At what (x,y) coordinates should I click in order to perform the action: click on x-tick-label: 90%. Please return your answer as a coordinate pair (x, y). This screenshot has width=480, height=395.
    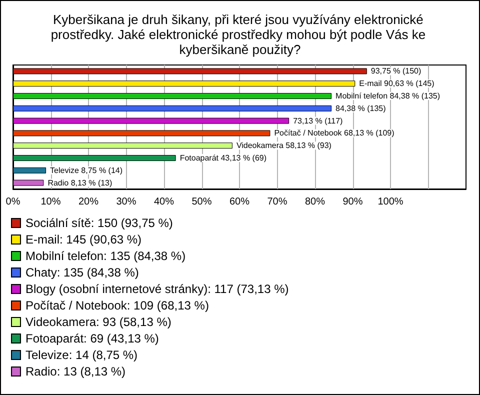
    Looking at the image, I should click on (352, 202).